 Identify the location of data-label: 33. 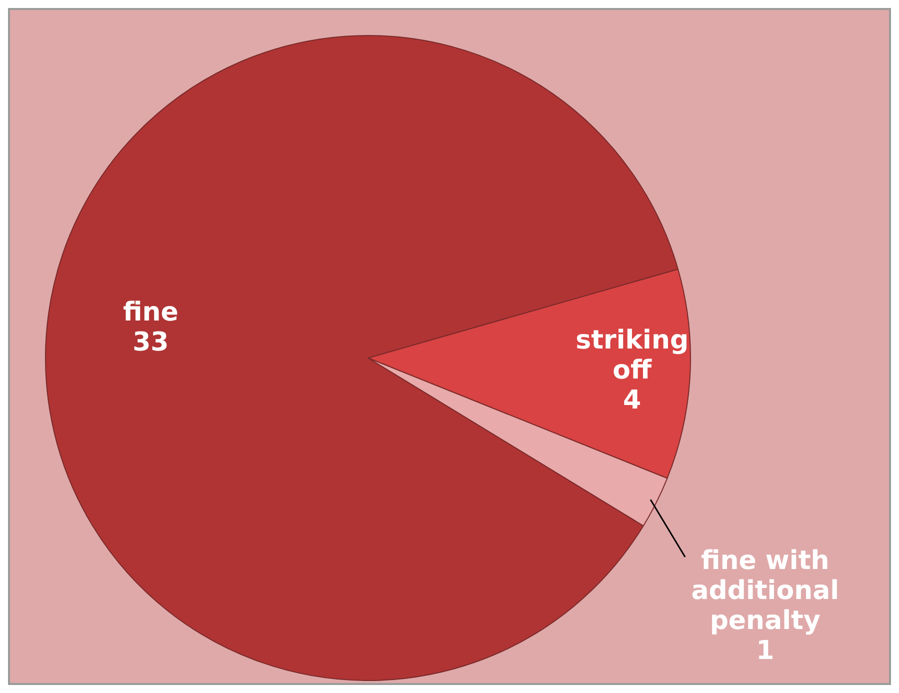
(150, 342).